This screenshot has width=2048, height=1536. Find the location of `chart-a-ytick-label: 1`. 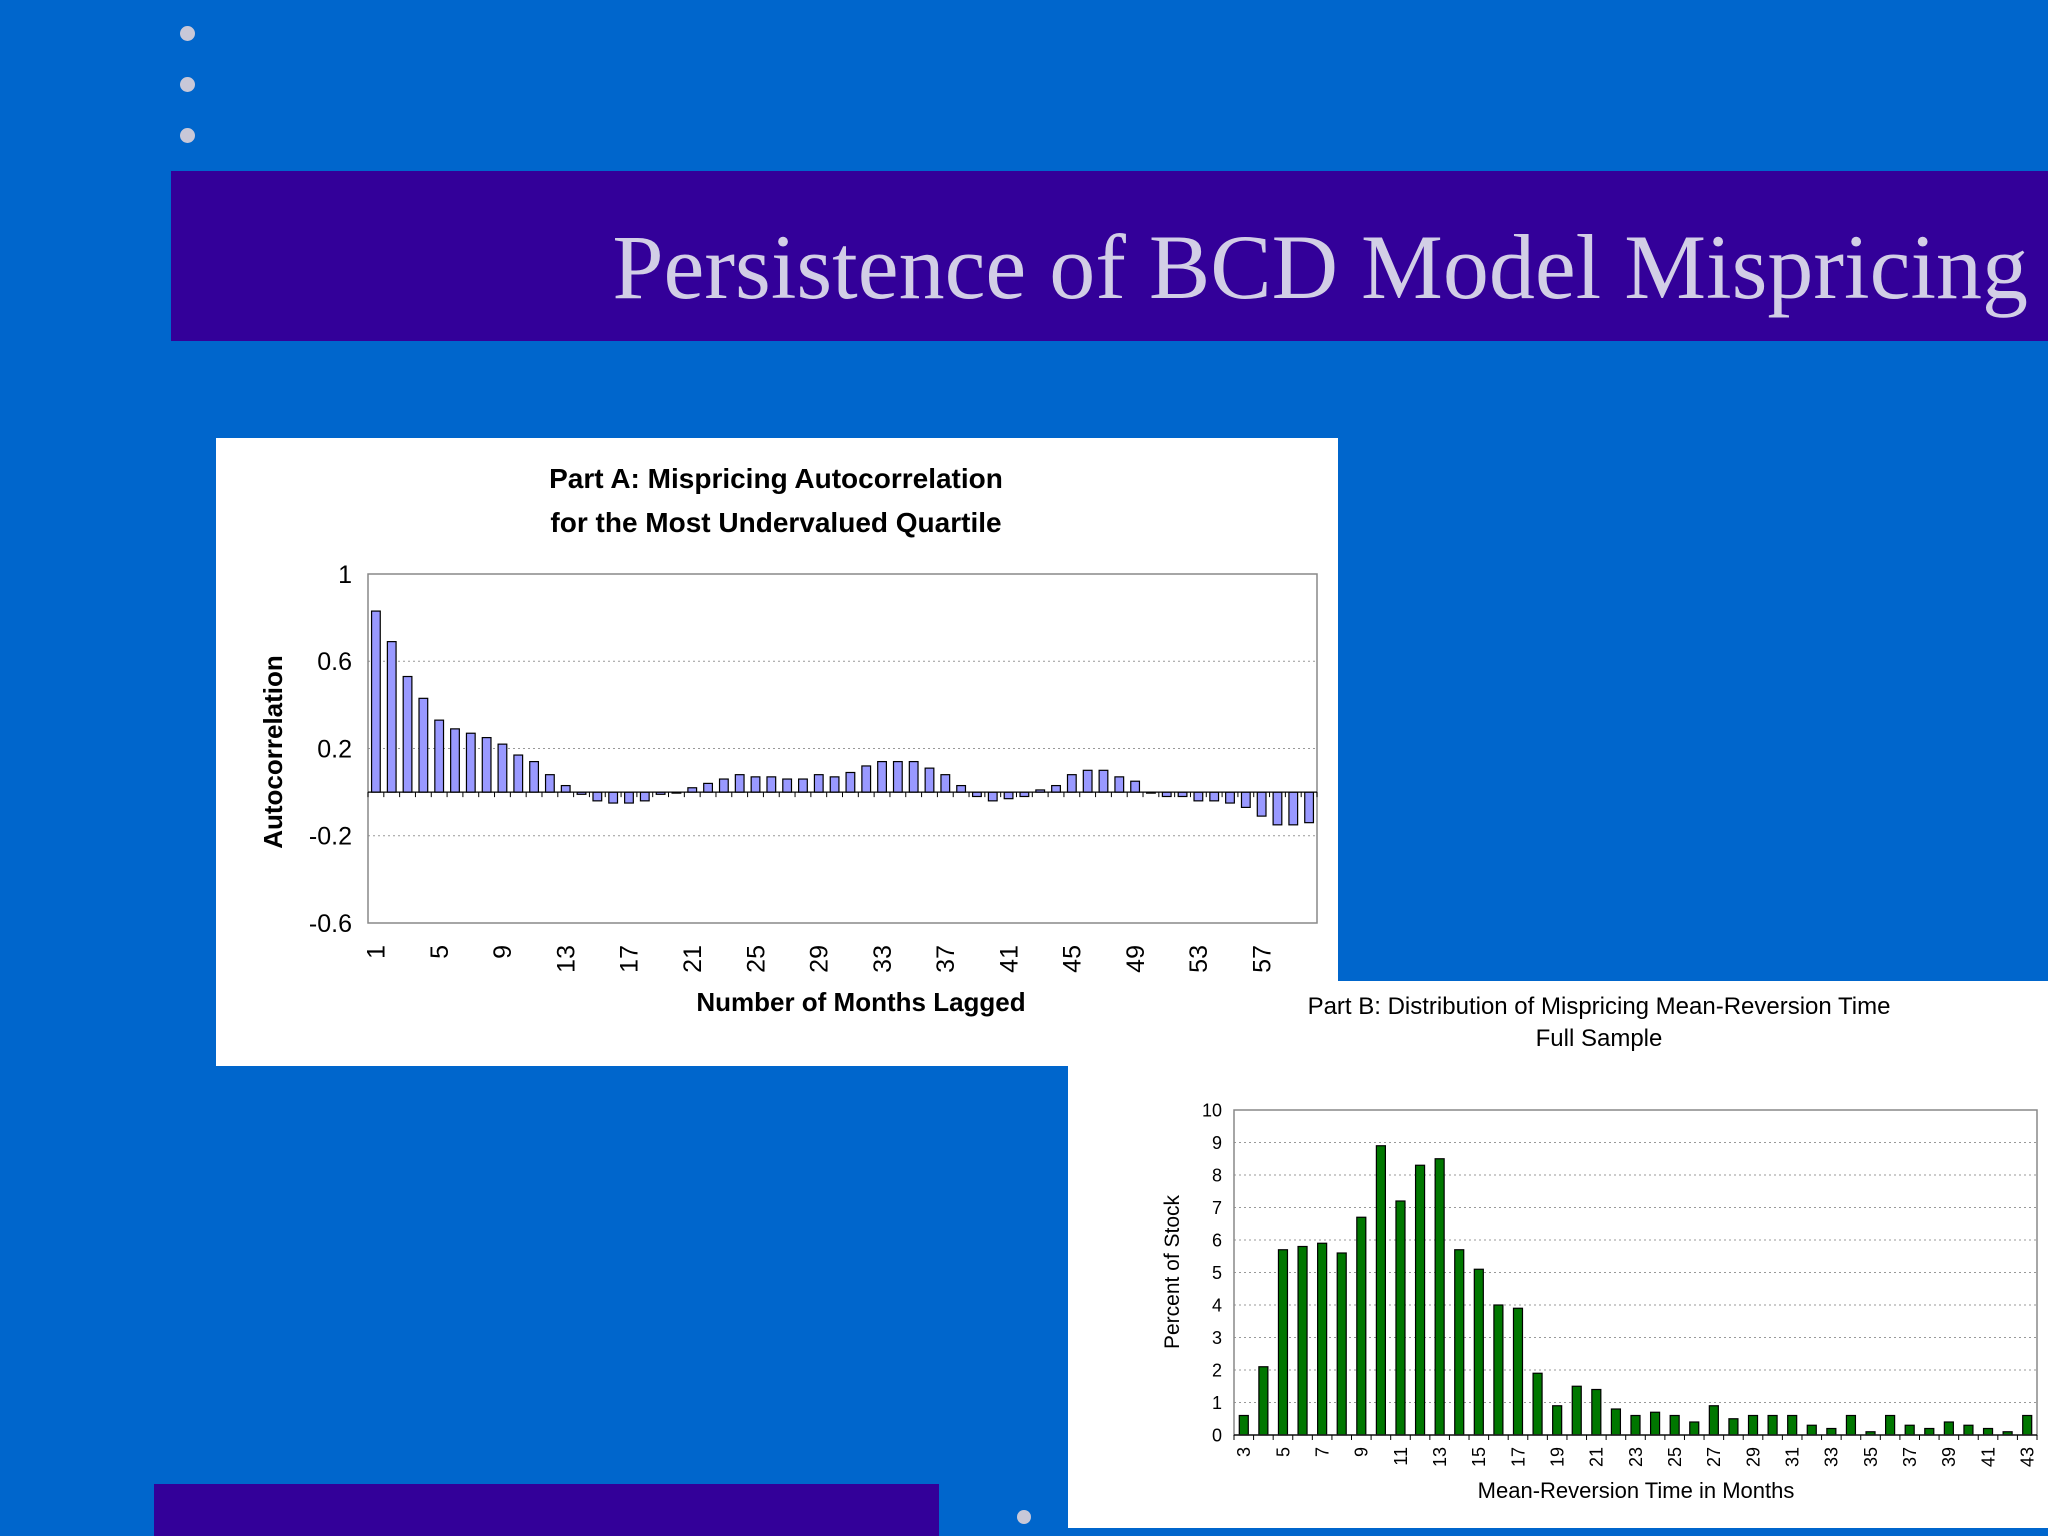

chart-a-ytick-label: 1 is located at coordinates (345, 575).